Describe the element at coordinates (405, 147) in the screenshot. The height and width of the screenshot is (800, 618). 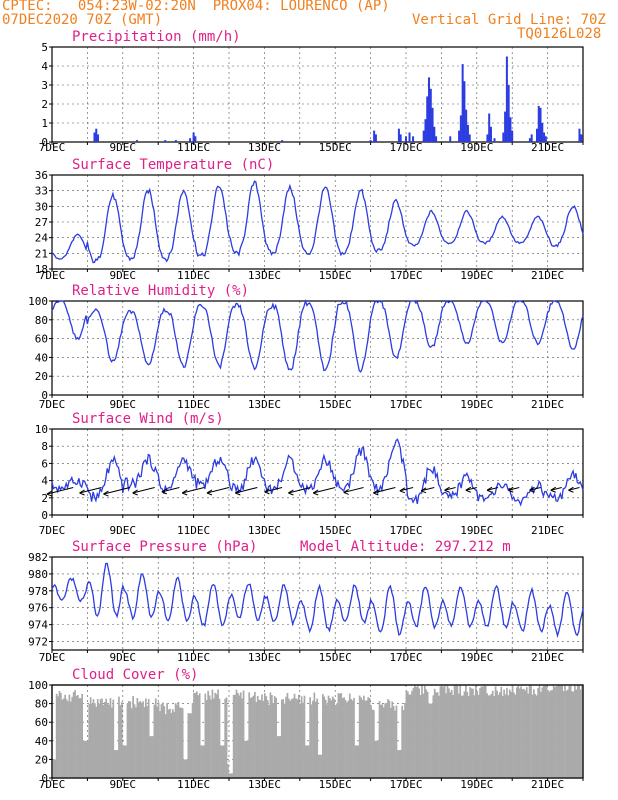
I see `x-tick-label: 17DEC` at that location.